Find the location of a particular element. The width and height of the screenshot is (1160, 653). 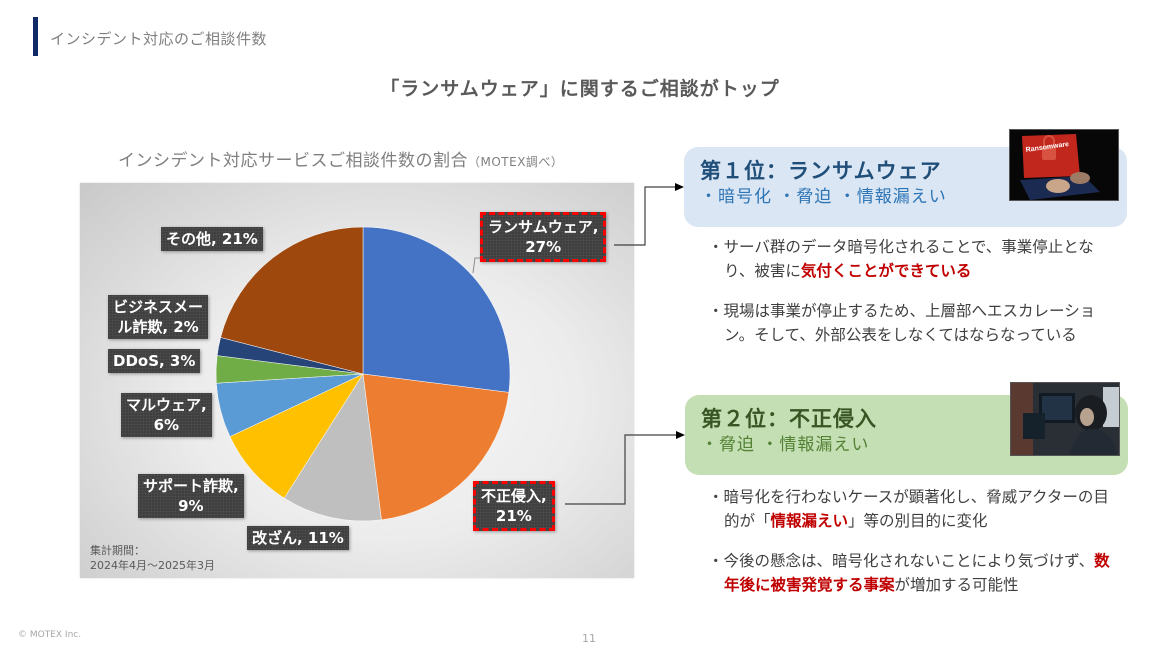

section-title: インシデント対応のご相談件数 is located at coordinates (159, 39).